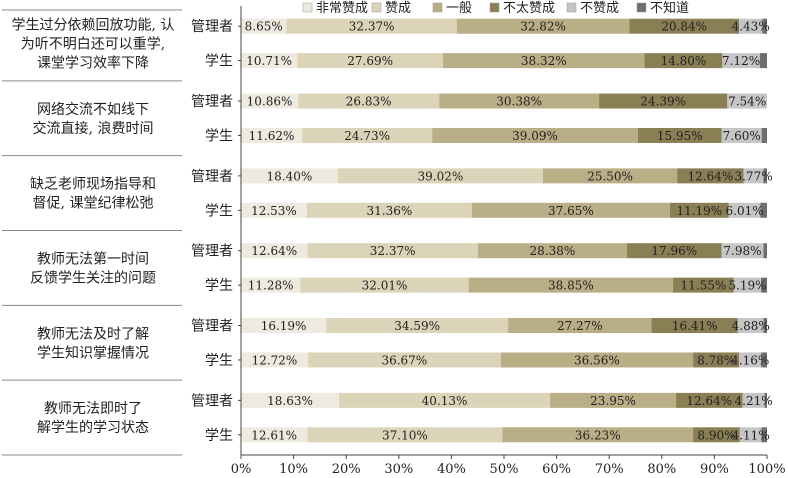 The image size is (788, 478). I want to click on data-label: 7.98%, so click(742, 251).